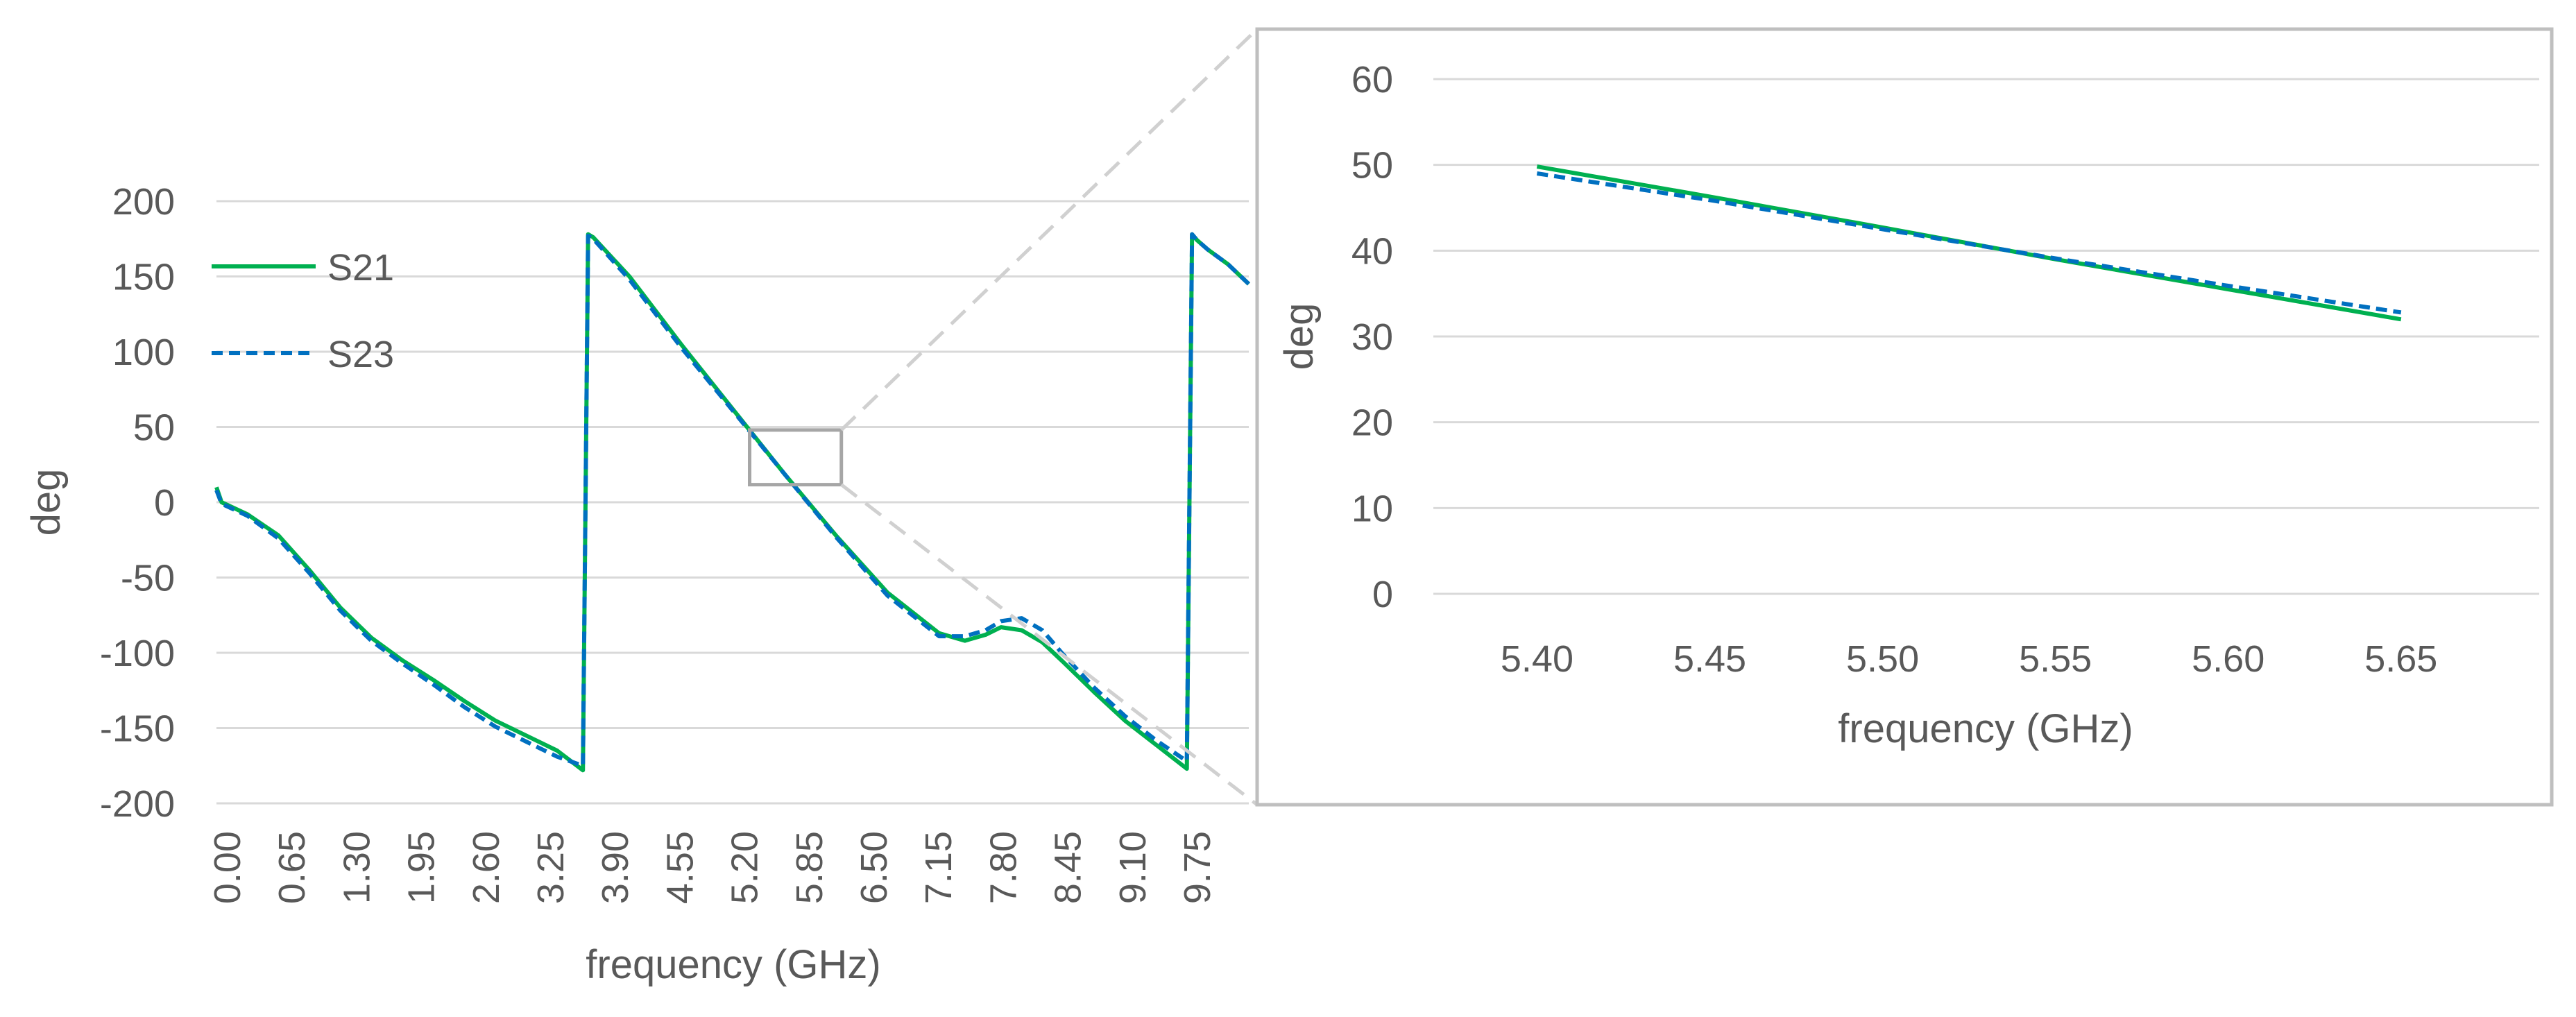 Image resolution: width=2576 pixels, height=1017 pixels. Describe the element at coordinates (615, 867) in the screenshot. I see `main-x-tick-label: 3.90` at that location.